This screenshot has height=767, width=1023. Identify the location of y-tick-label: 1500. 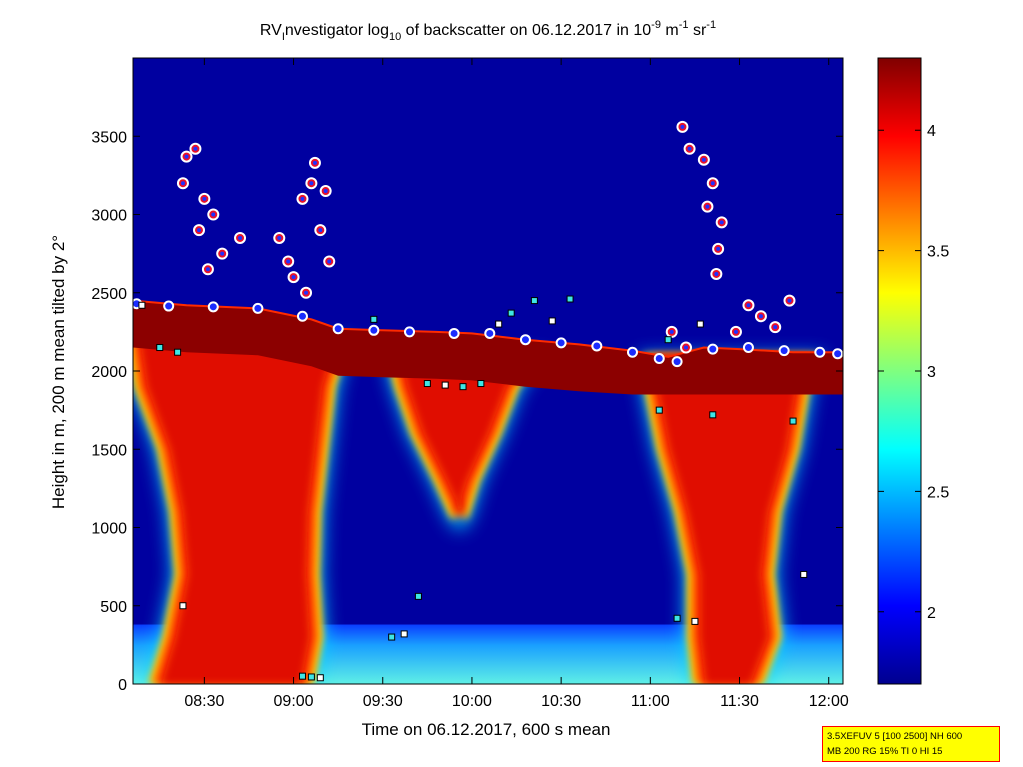
(109, 450).